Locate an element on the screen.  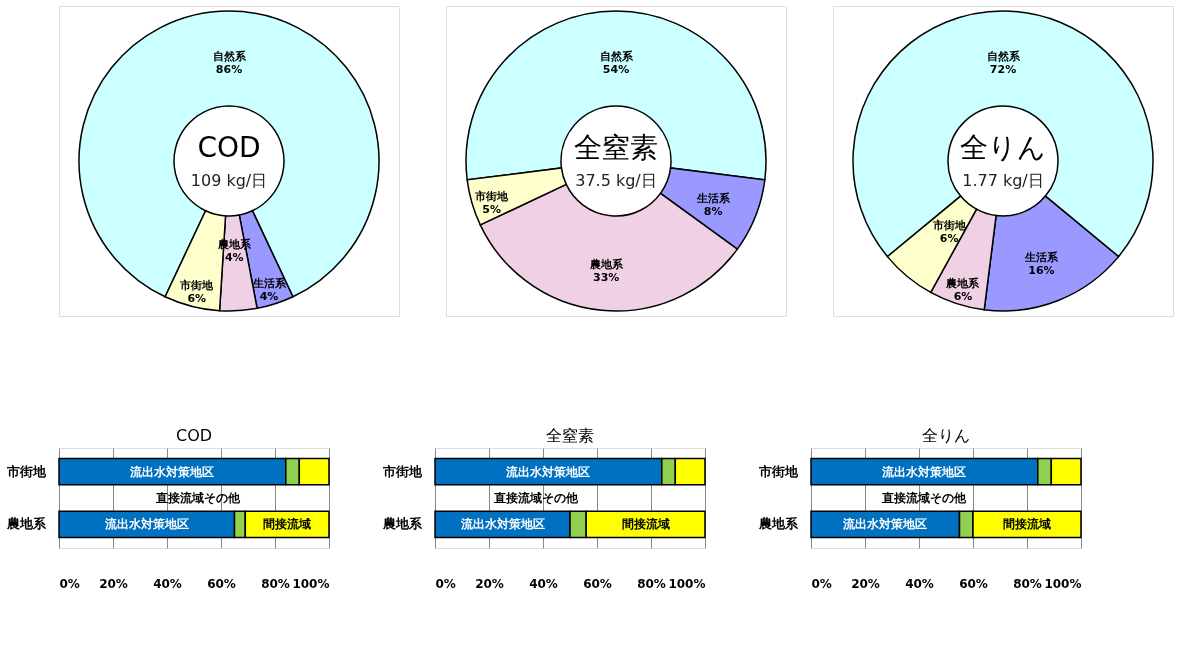
data-label: 86% is located at coordinates (229, 69).